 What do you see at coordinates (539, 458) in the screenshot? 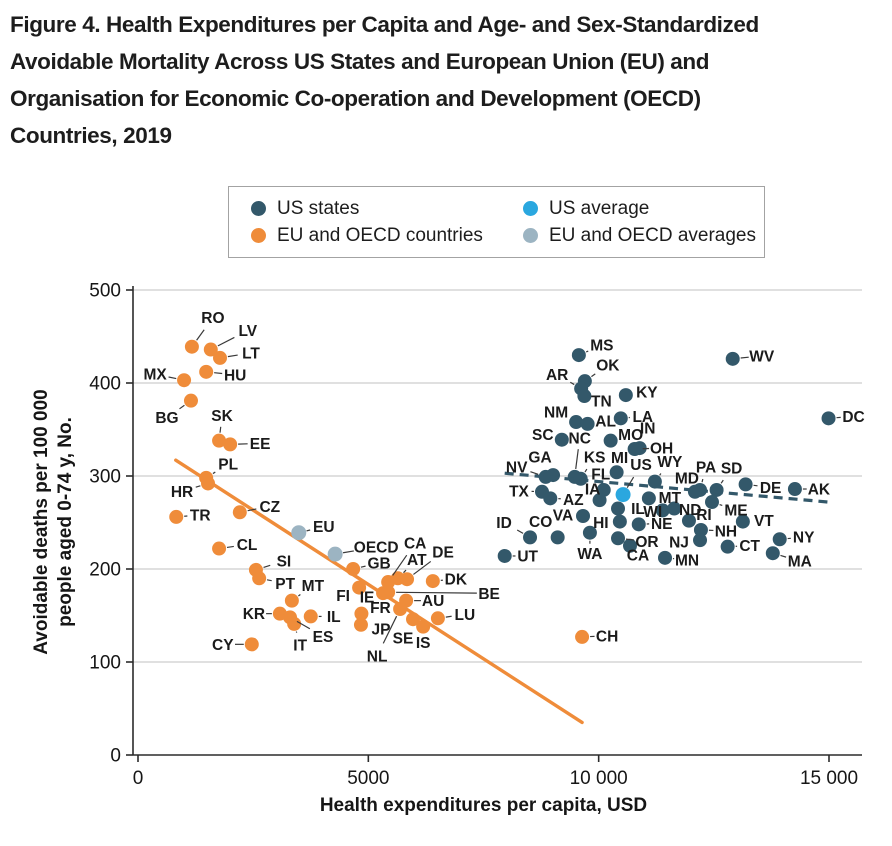
I see `point-label-GA: GA` at bounding box center [539, 458].